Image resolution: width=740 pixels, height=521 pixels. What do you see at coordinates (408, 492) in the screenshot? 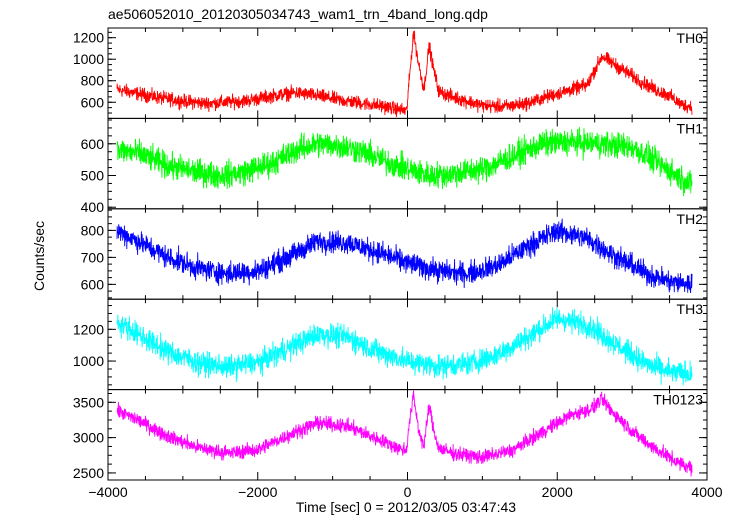
I see `x-tick-label: 0` at bounding box center [408, 492].